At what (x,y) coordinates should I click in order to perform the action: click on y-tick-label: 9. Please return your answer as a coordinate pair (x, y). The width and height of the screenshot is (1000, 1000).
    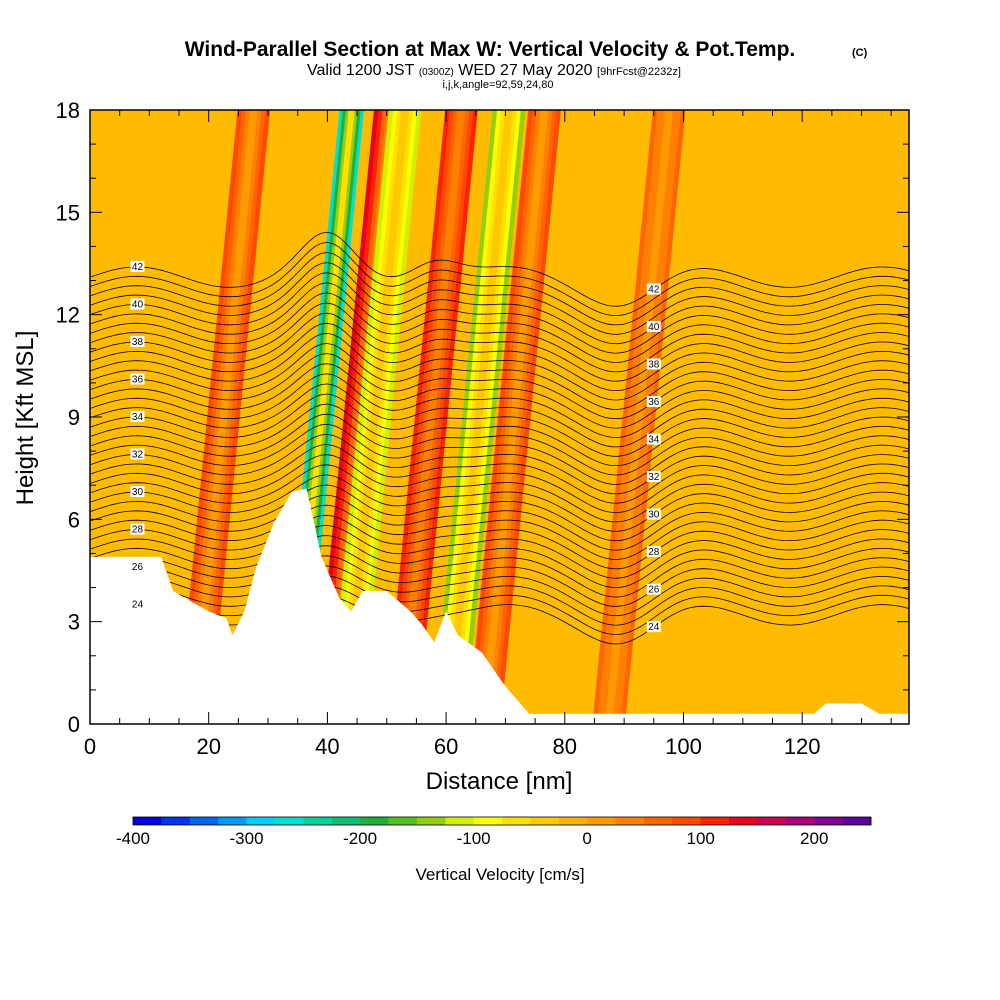
    Looking at the image, I should click on (74, 417).